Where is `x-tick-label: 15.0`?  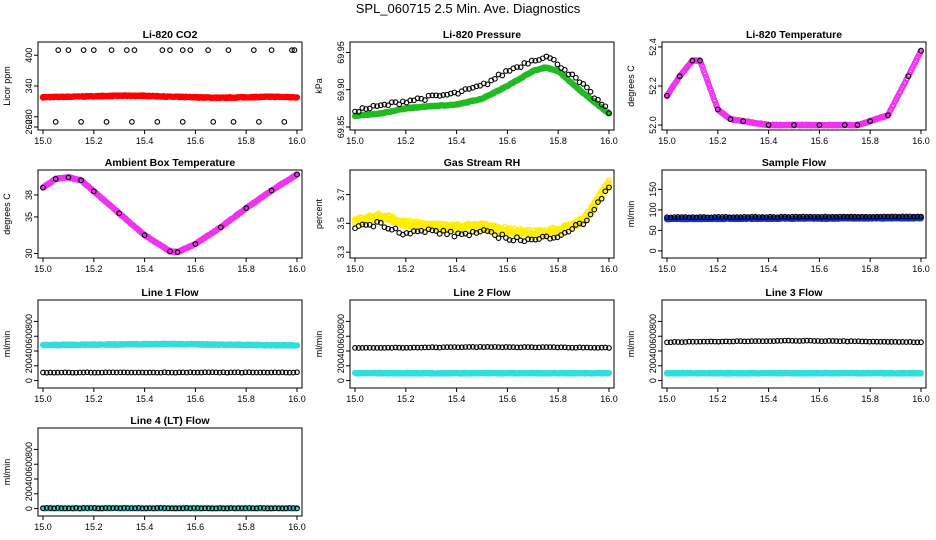 x-tick-label: 15.0 is located at coordinates (43, 399).